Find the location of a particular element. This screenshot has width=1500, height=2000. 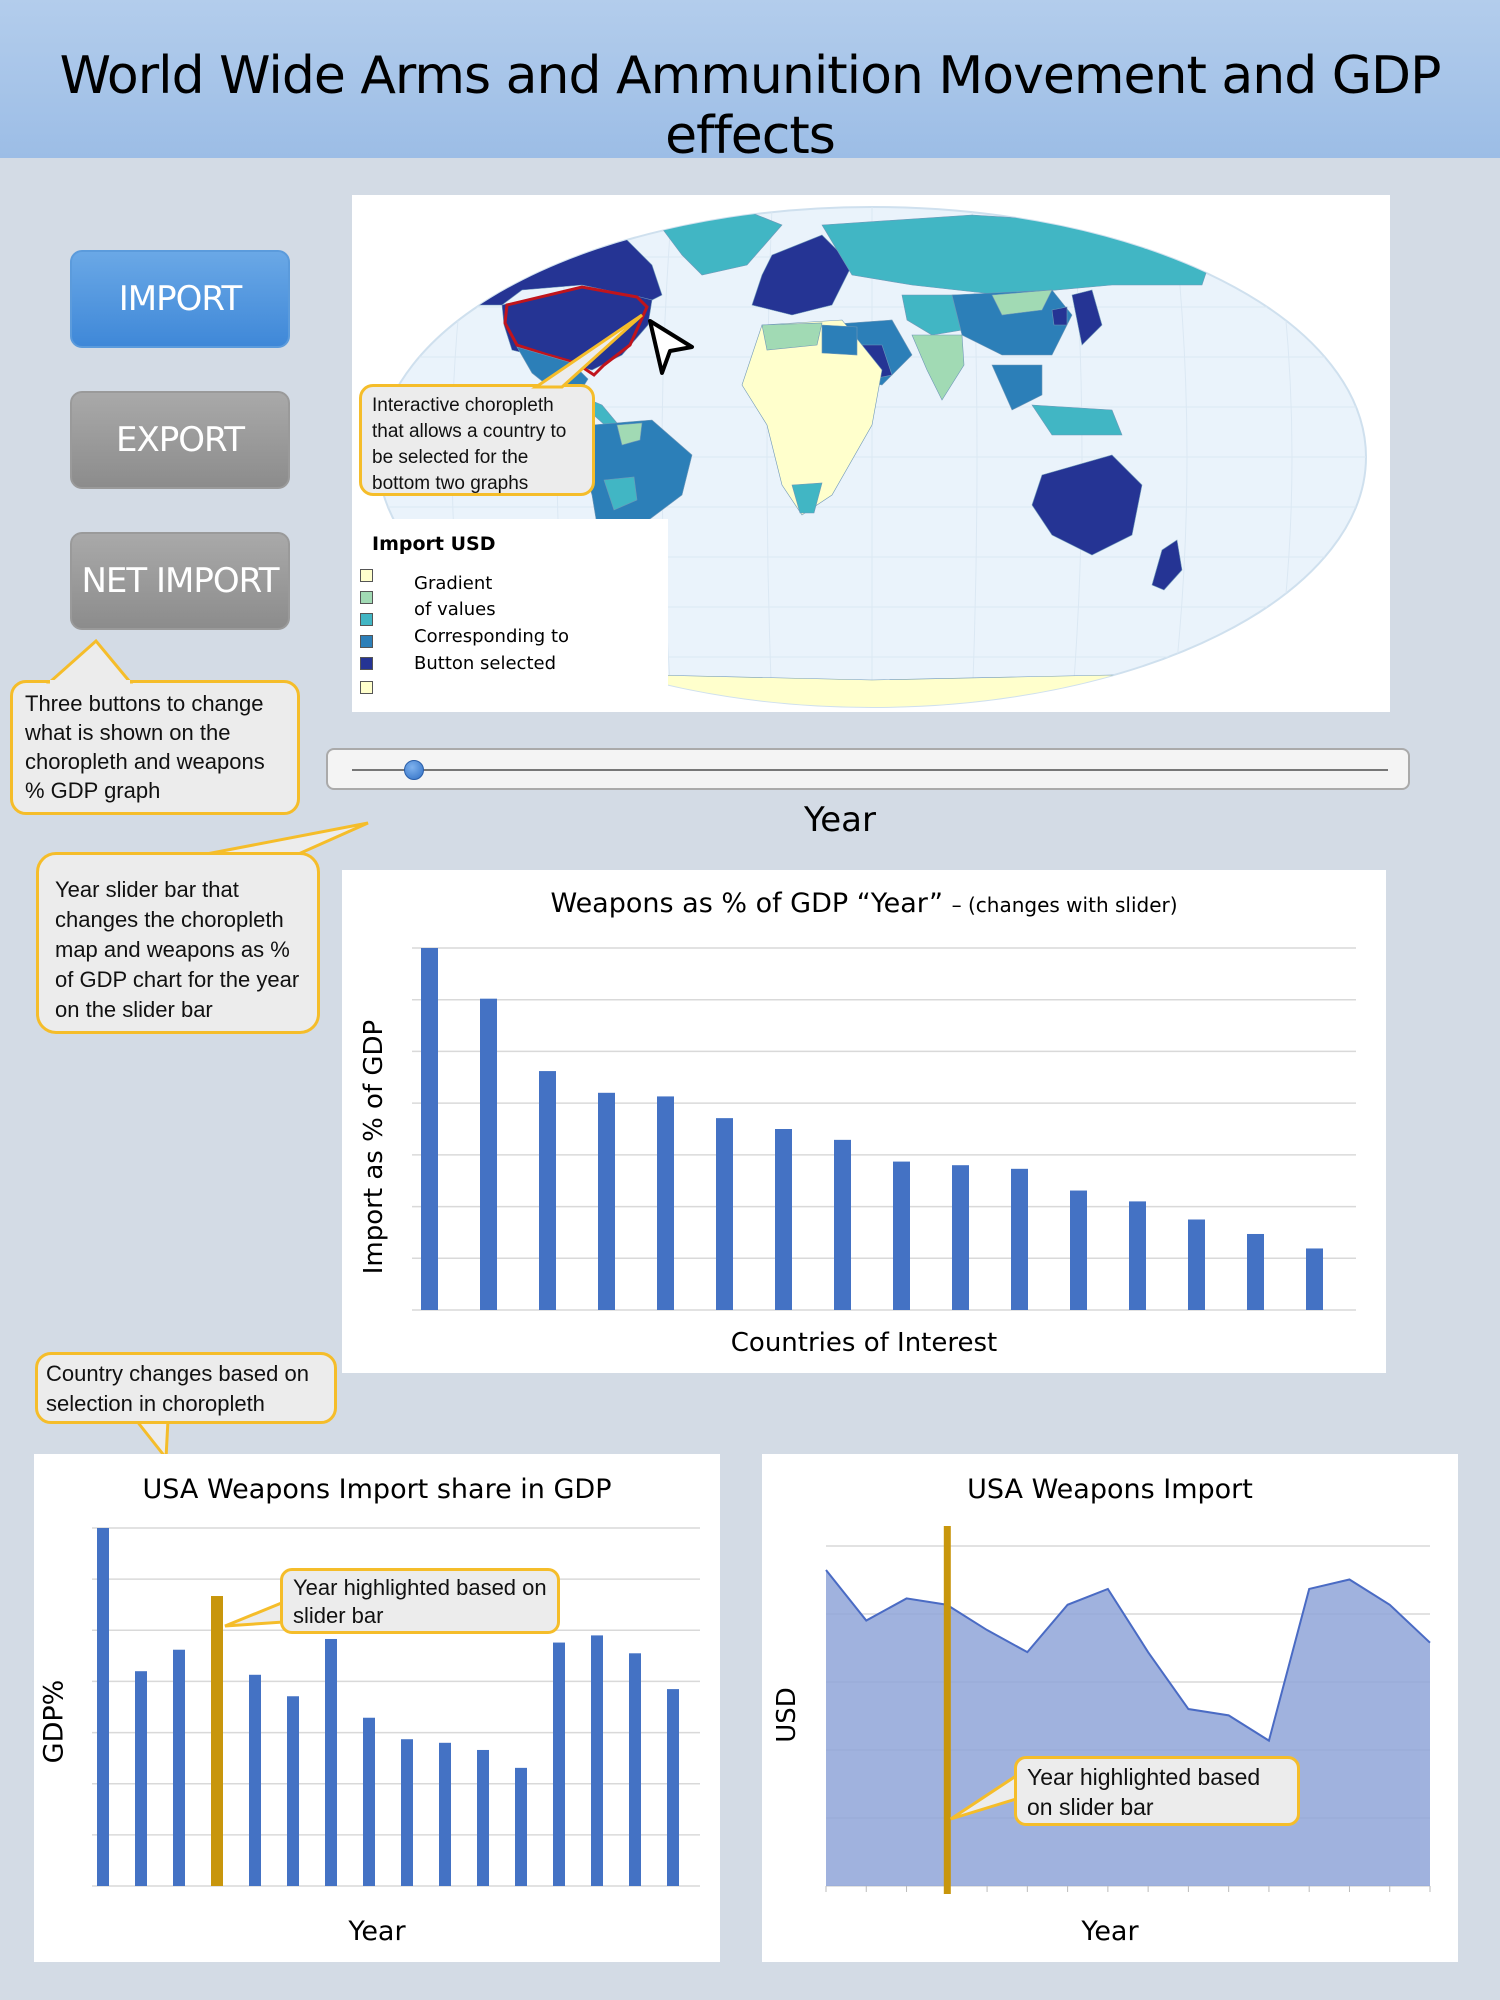

chart2-callout-pointer is located at coordinates (255, 1613).